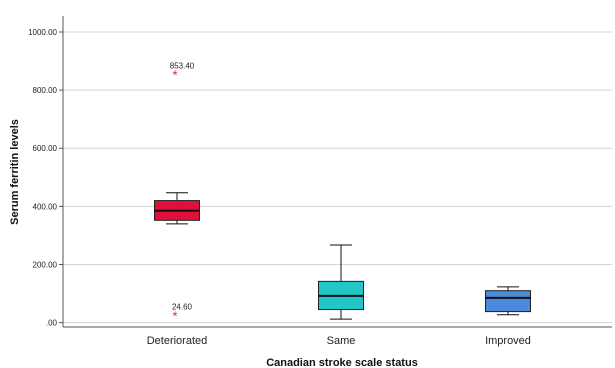 The height and width of the screenshot is (368, 615). Describe the element at coordinates (15, 172) in the screenshot. I see `y-axis-title: Serum ferritin levels` at that location.